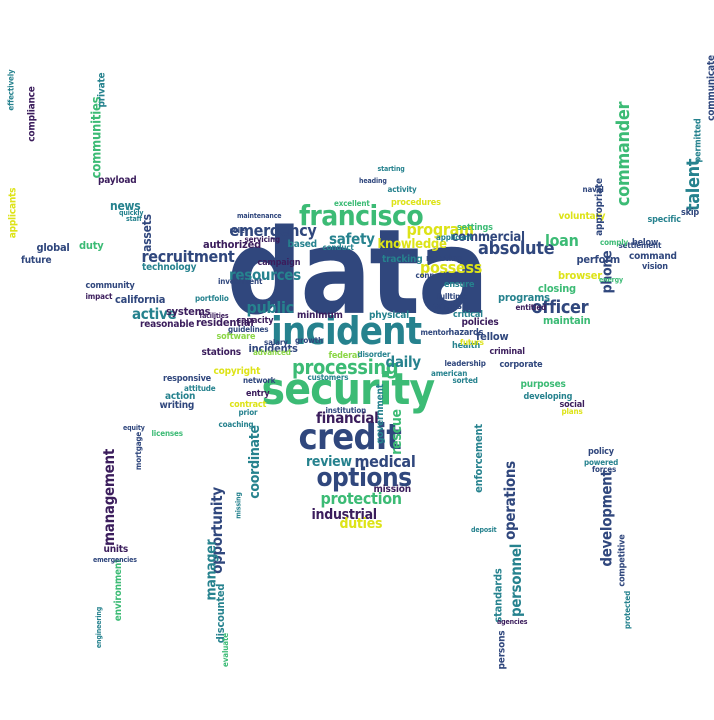  Describe the element at coordinates (611, 279) in the screenshot. I see `word-energy: energy` at that location.